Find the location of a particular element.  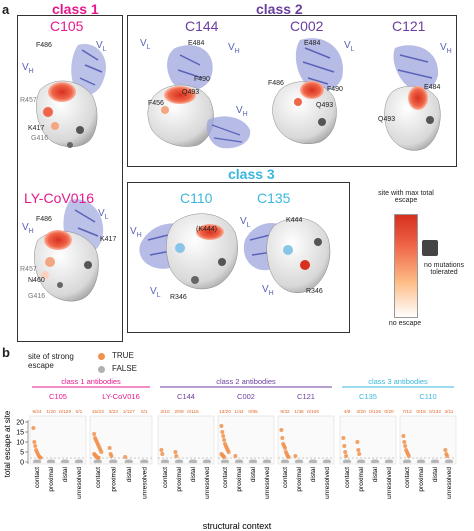

legend-false-dot is located at coordinates (101, 369).